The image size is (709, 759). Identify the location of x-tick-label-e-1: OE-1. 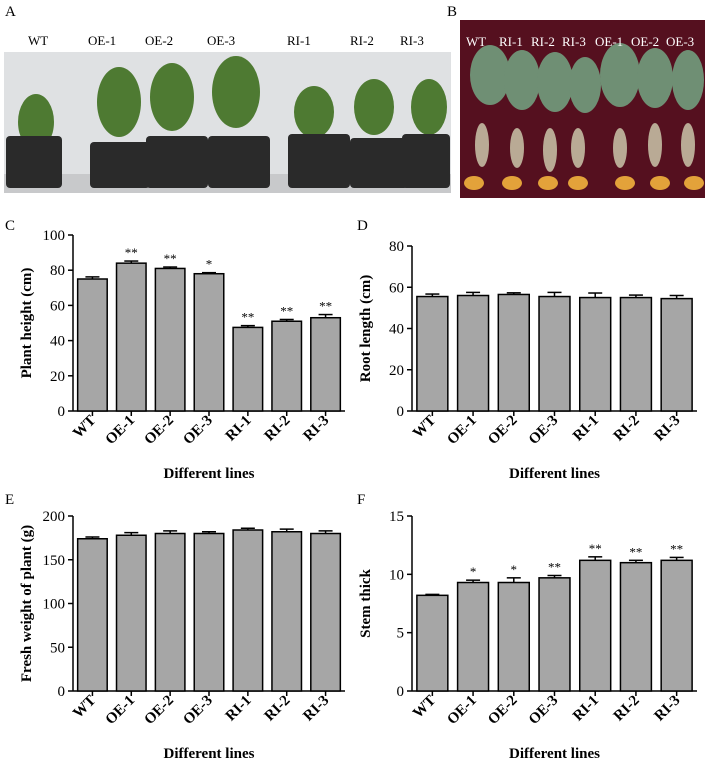
(120, 710).